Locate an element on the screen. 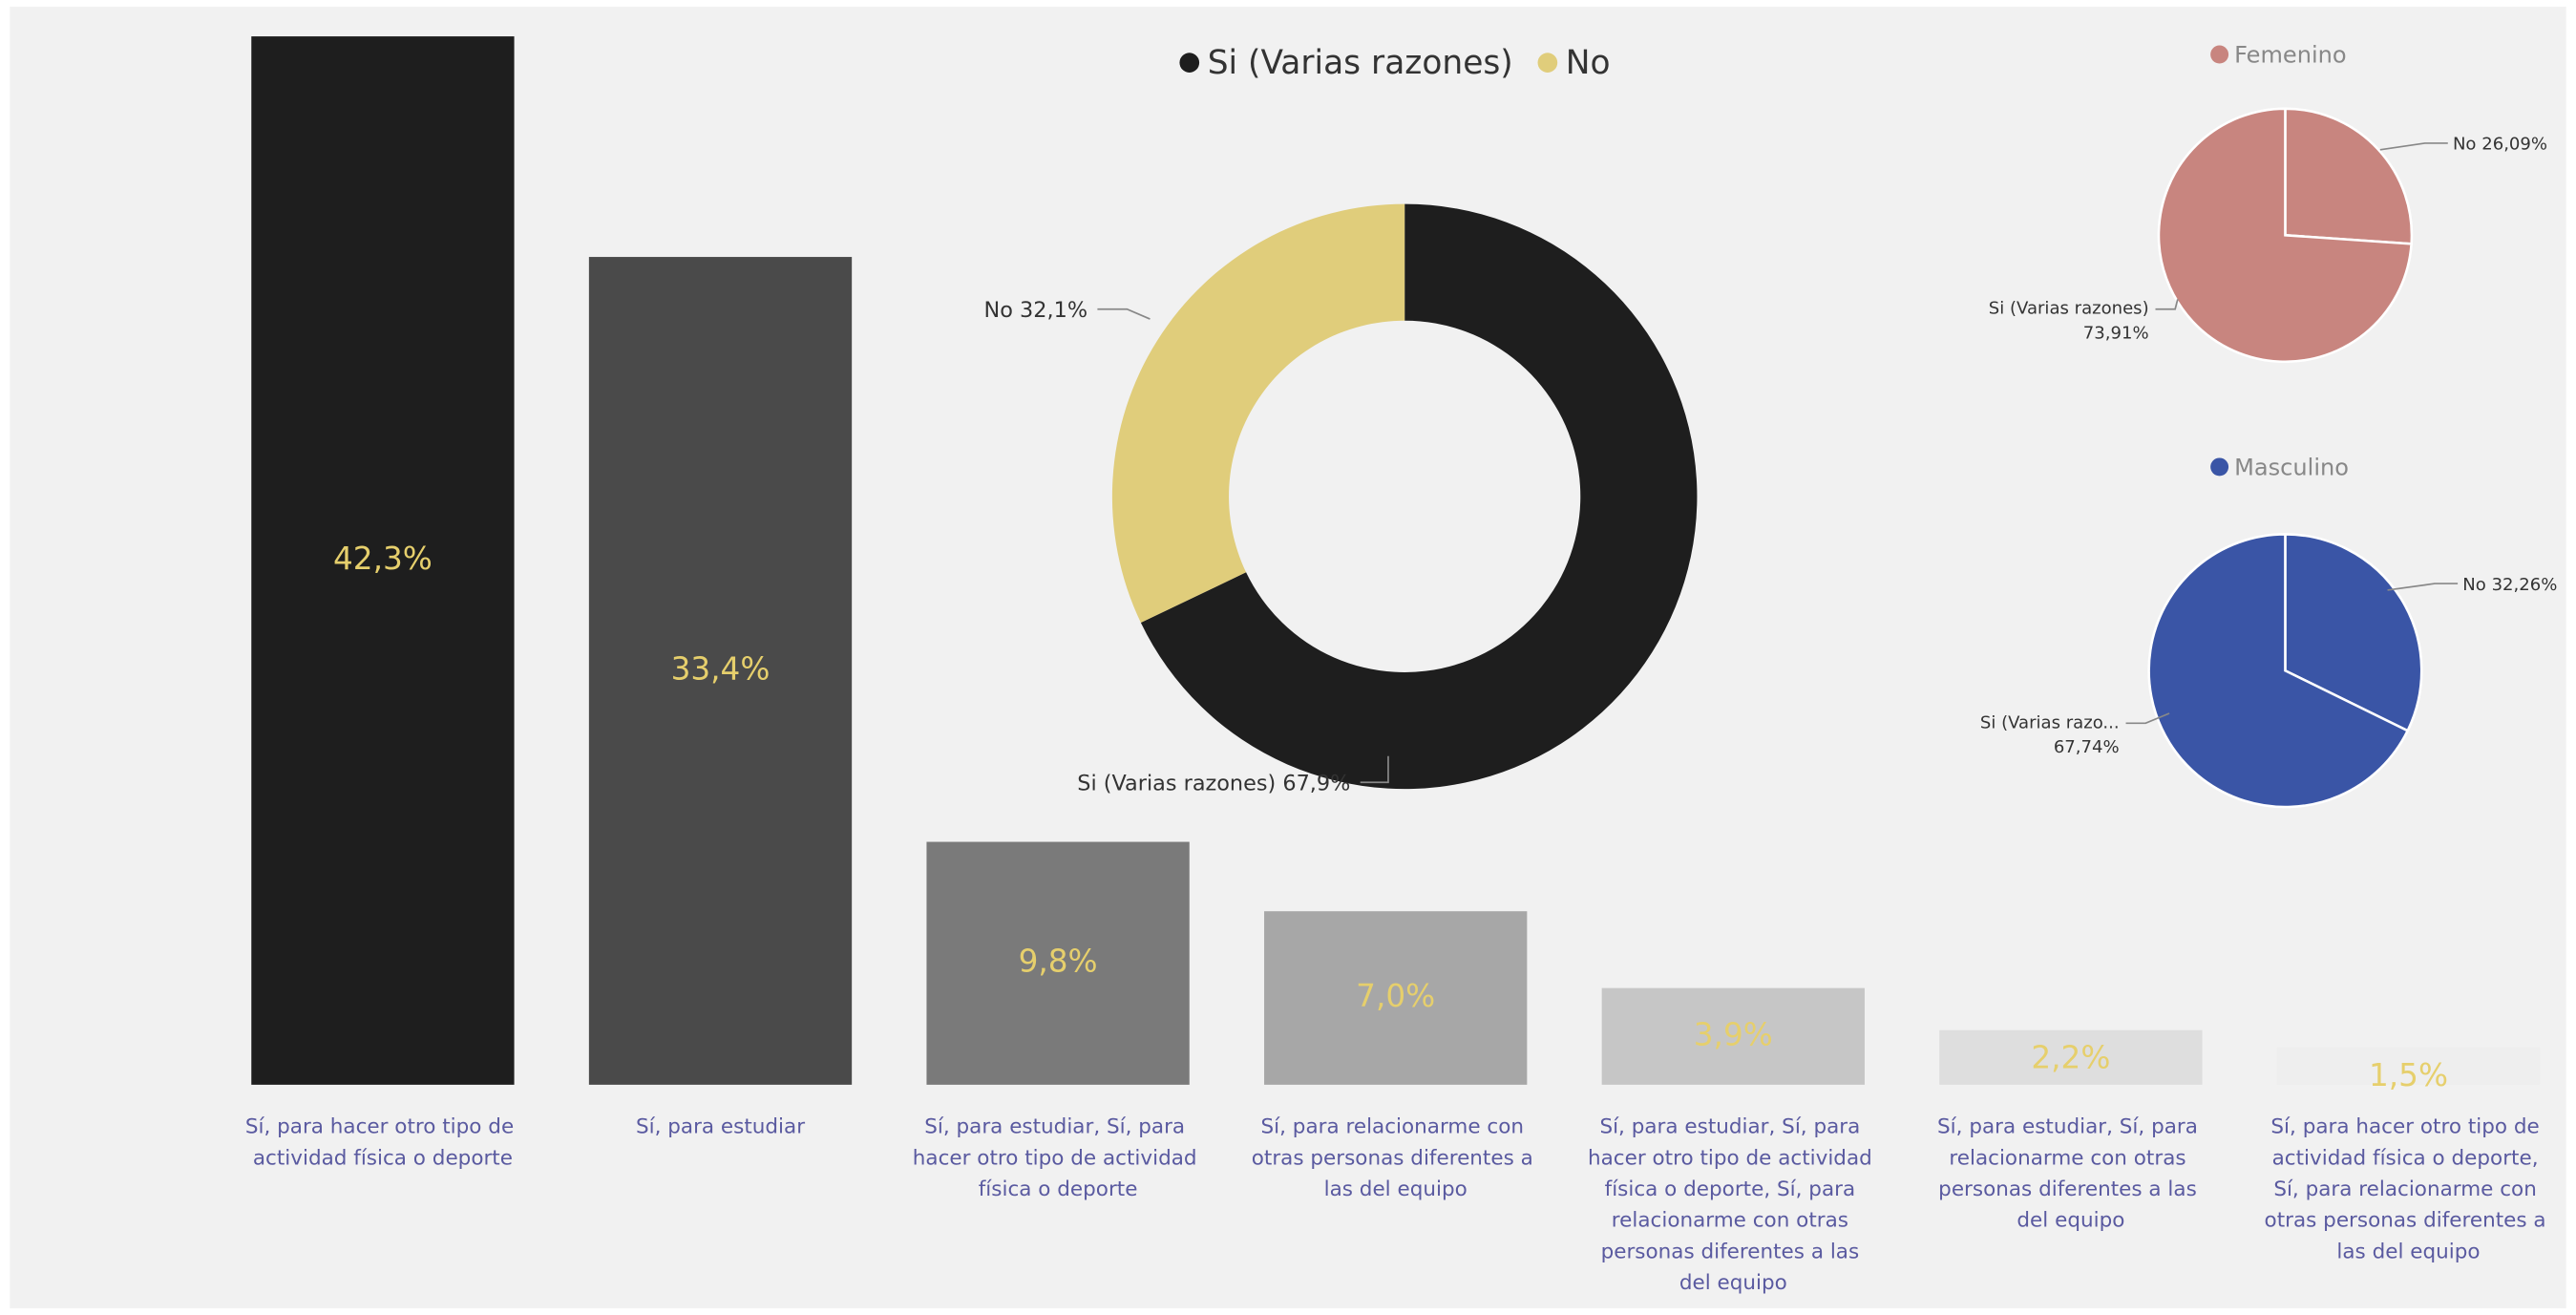  data-label-value: 26,09% is located at coordinates (2514, 145).